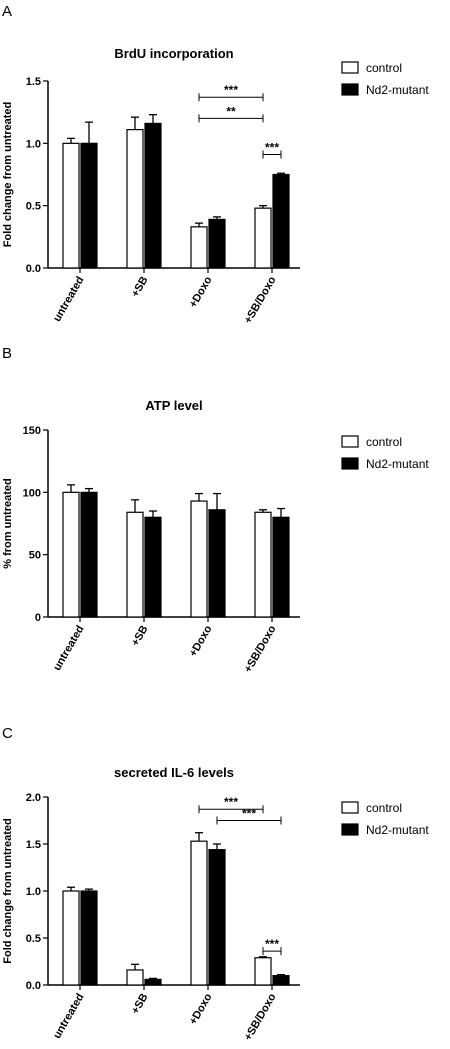 The image size is (450, 1049). What do you see at coordinates (32, 431) in the screenshot?
I see `y-tick-label: 150` at bounding box center [32, 431].